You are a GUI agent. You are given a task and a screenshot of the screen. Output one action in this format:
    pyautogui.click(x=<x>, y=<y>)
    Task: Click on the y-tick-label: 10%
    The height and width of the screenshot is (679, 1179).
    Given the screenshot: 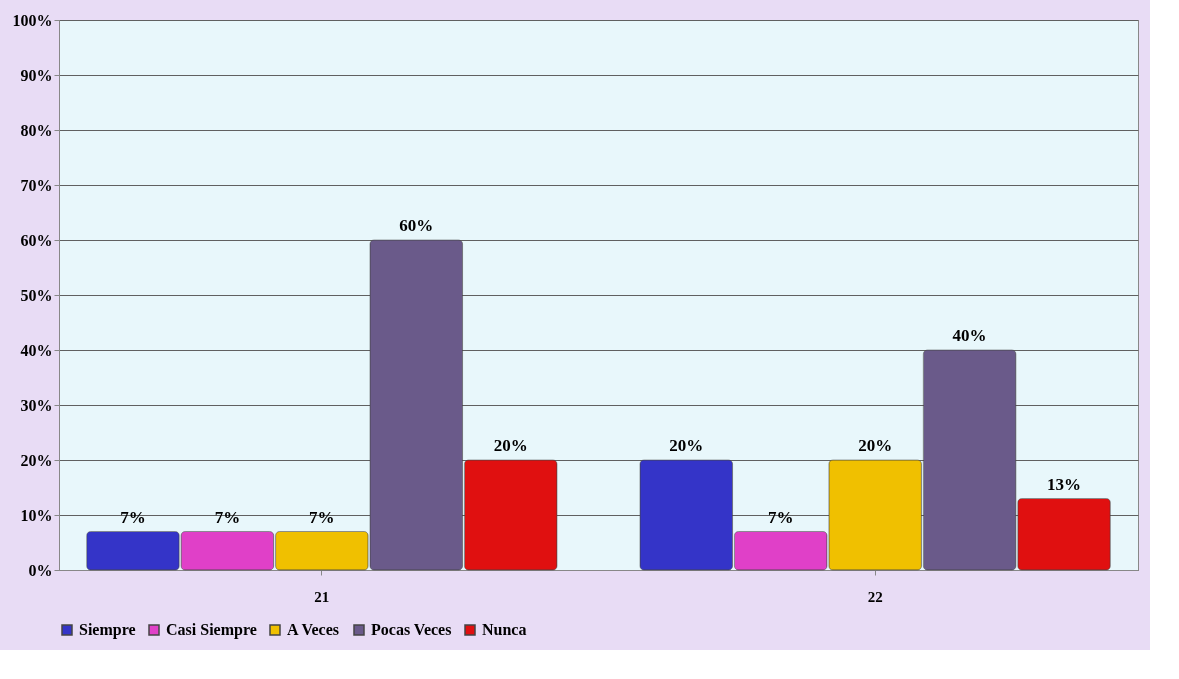 What is the action you would take?
    pyautogui.click(x=36, y=515)
    